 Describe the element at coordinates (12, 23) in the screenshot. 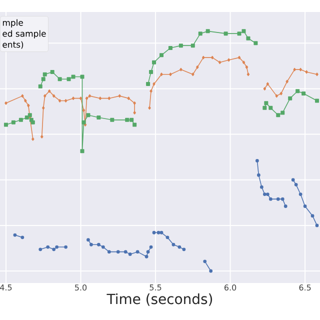

I see `text: mple` at that location.